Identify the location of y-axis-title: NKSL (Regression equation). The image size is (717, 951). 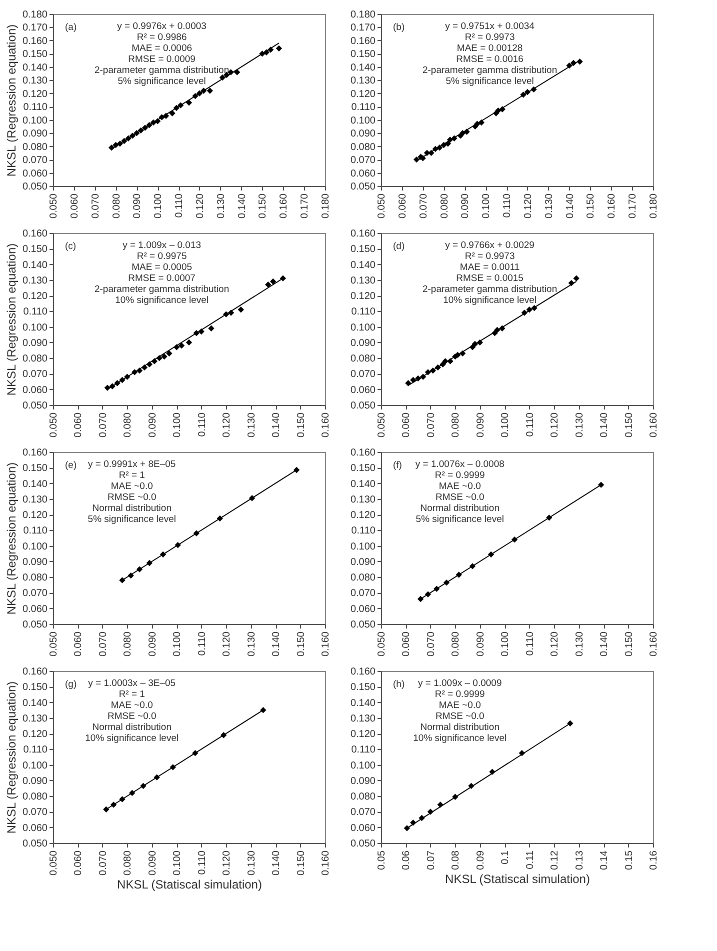
(11, 538).